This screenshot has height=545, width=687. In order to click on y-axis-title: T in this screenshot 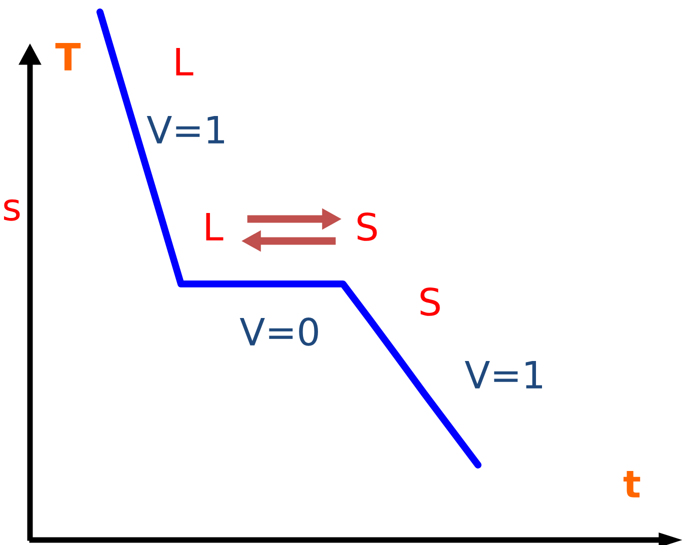, I will do `click(68, 56)`.